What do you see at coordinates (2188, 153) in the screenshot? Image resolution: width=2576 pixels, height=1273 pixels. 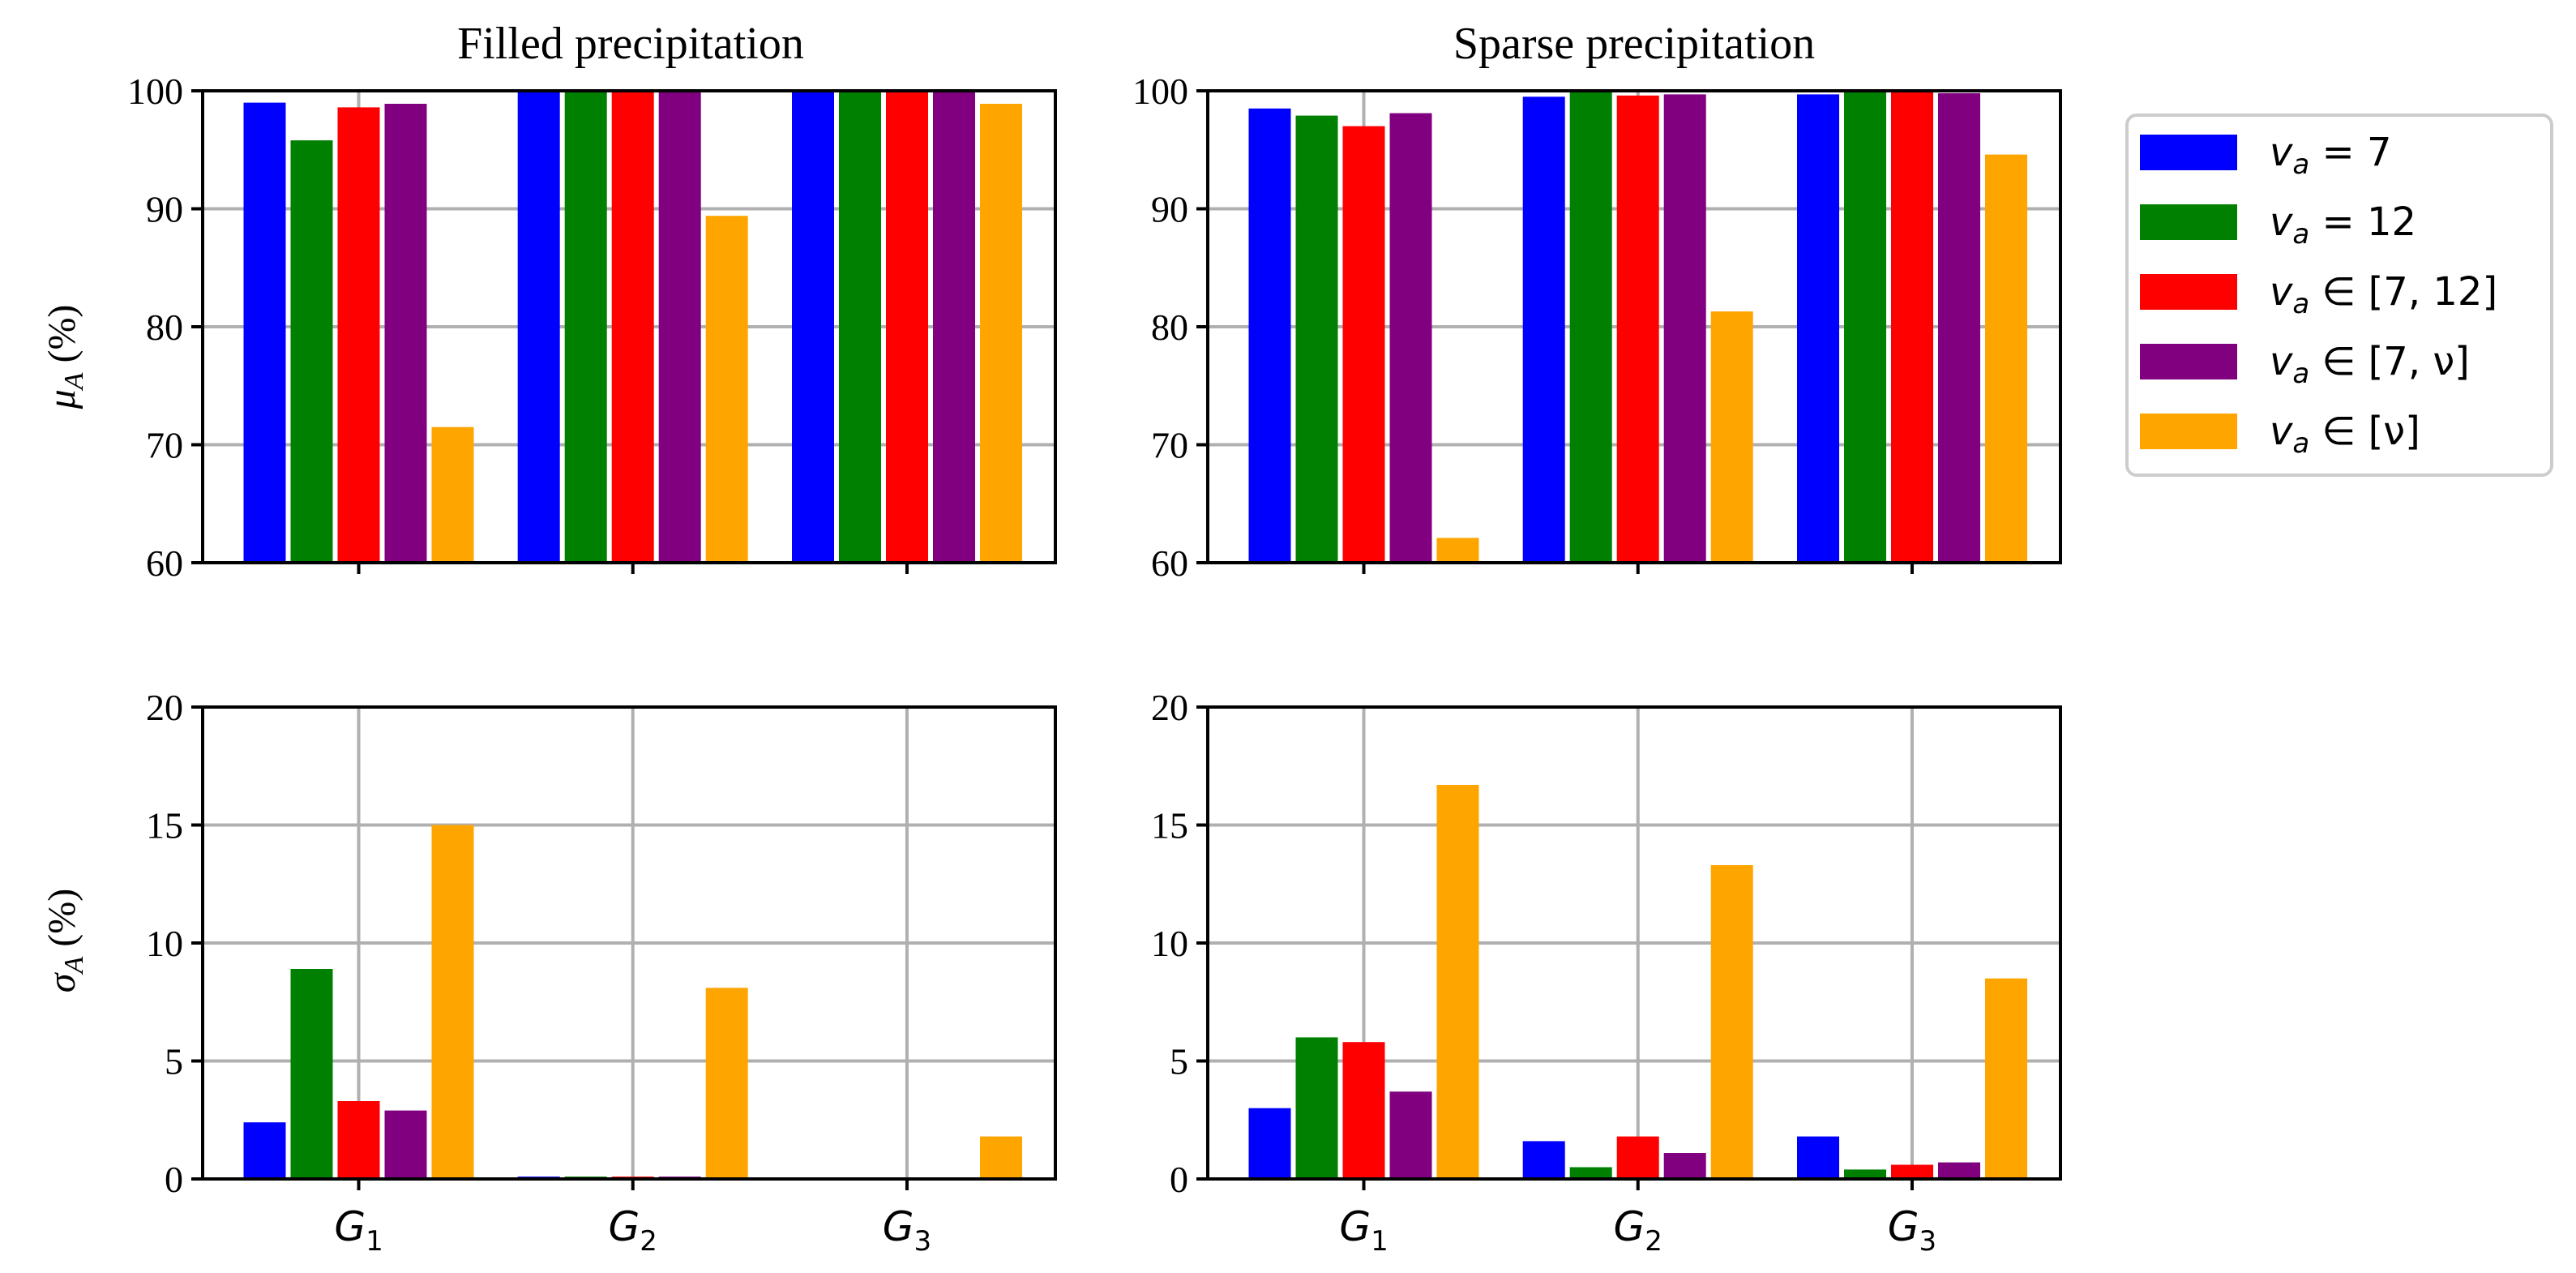 I see `legend-swatch-v7` at bounding box center [2188, 153].